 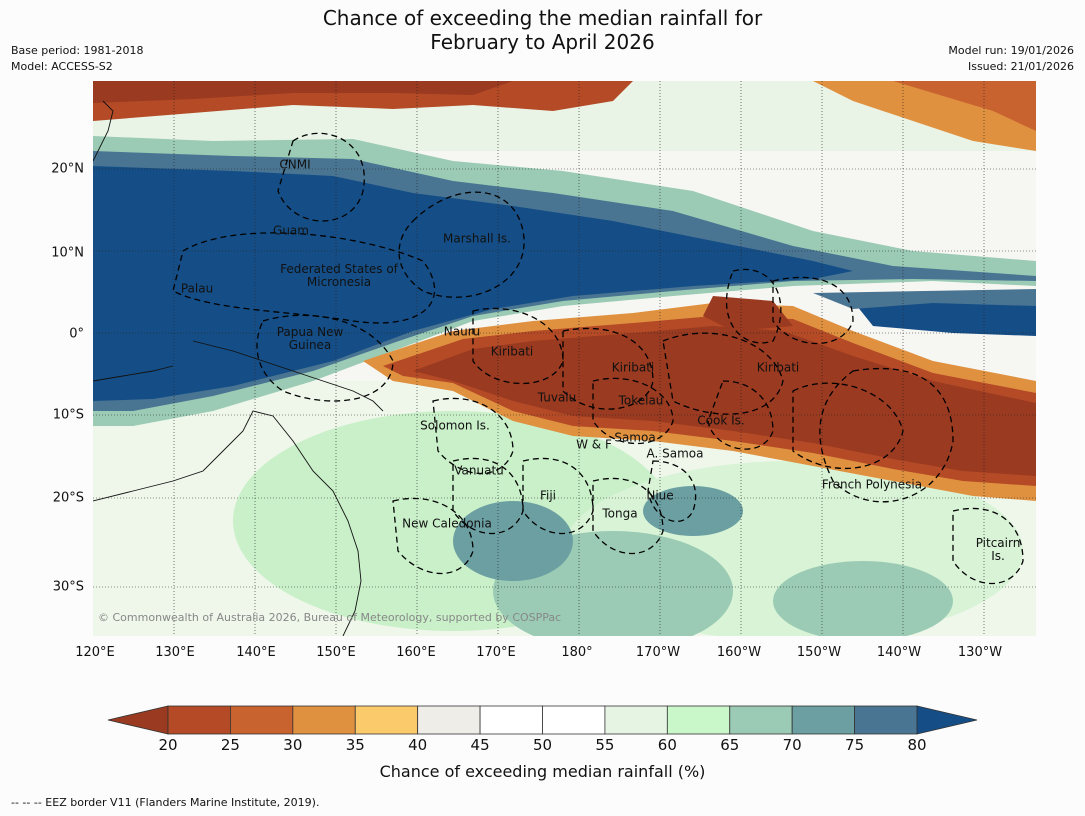 I want to click on label-fsm: Federated States of Micronesia, so click(x=339, y=275).